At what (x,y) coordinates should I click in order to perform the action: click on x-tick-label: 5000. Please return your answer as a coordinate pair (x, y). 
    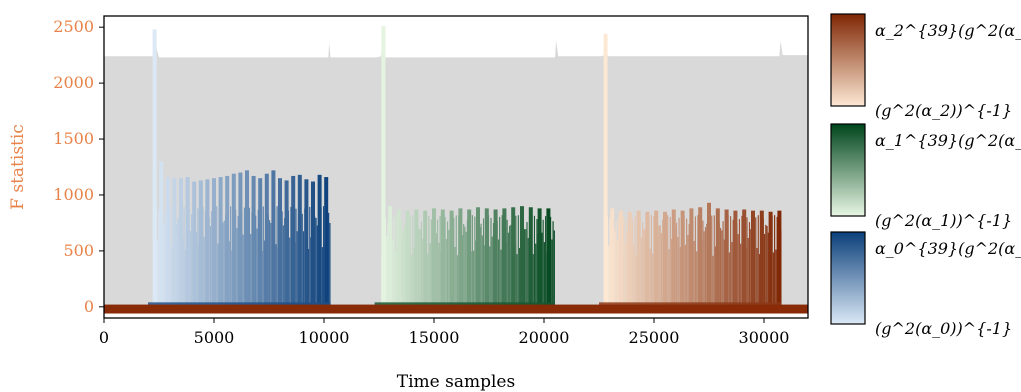
    Looking at the image, I should click on (214, 337).